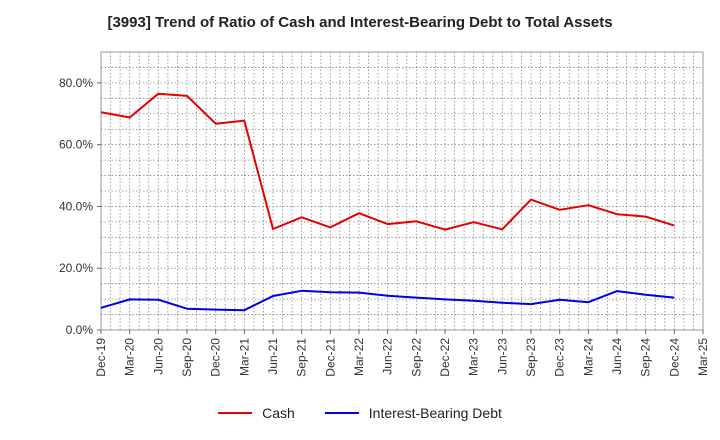  Describe the element at coordinates (158, 356) in the screenshot. I see `x-tick-label: Jun-20` at that location.